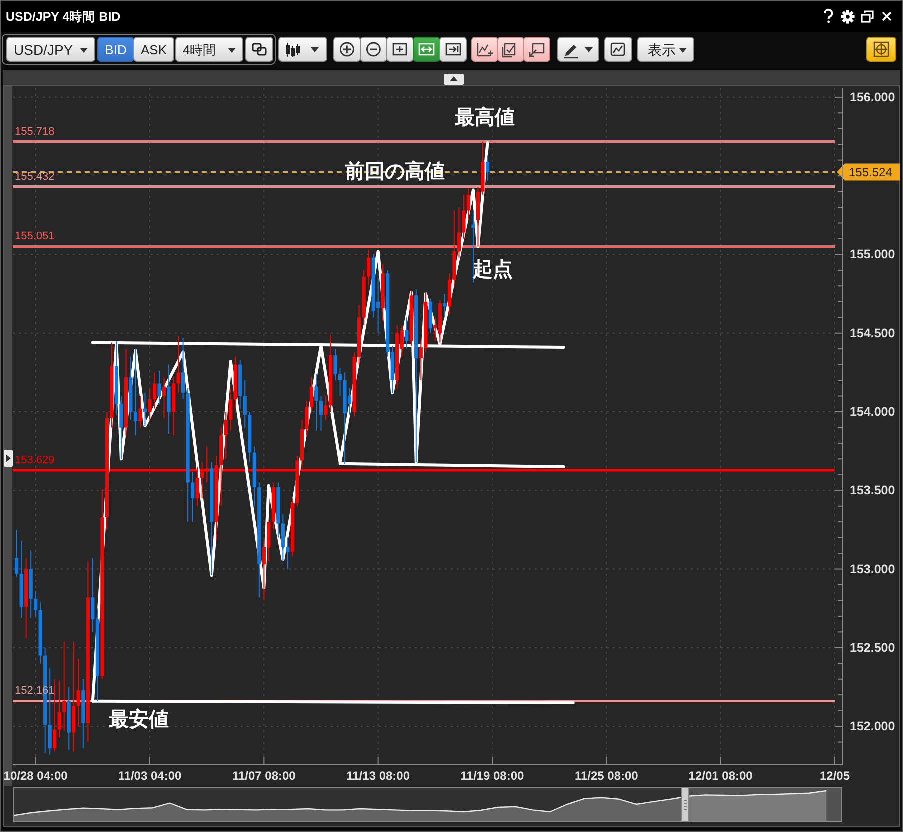 Image resolution: width=903 pixels, height=832 pixels. I want to click on x-tick-label: 12/01 08:00, so click(721, 776).